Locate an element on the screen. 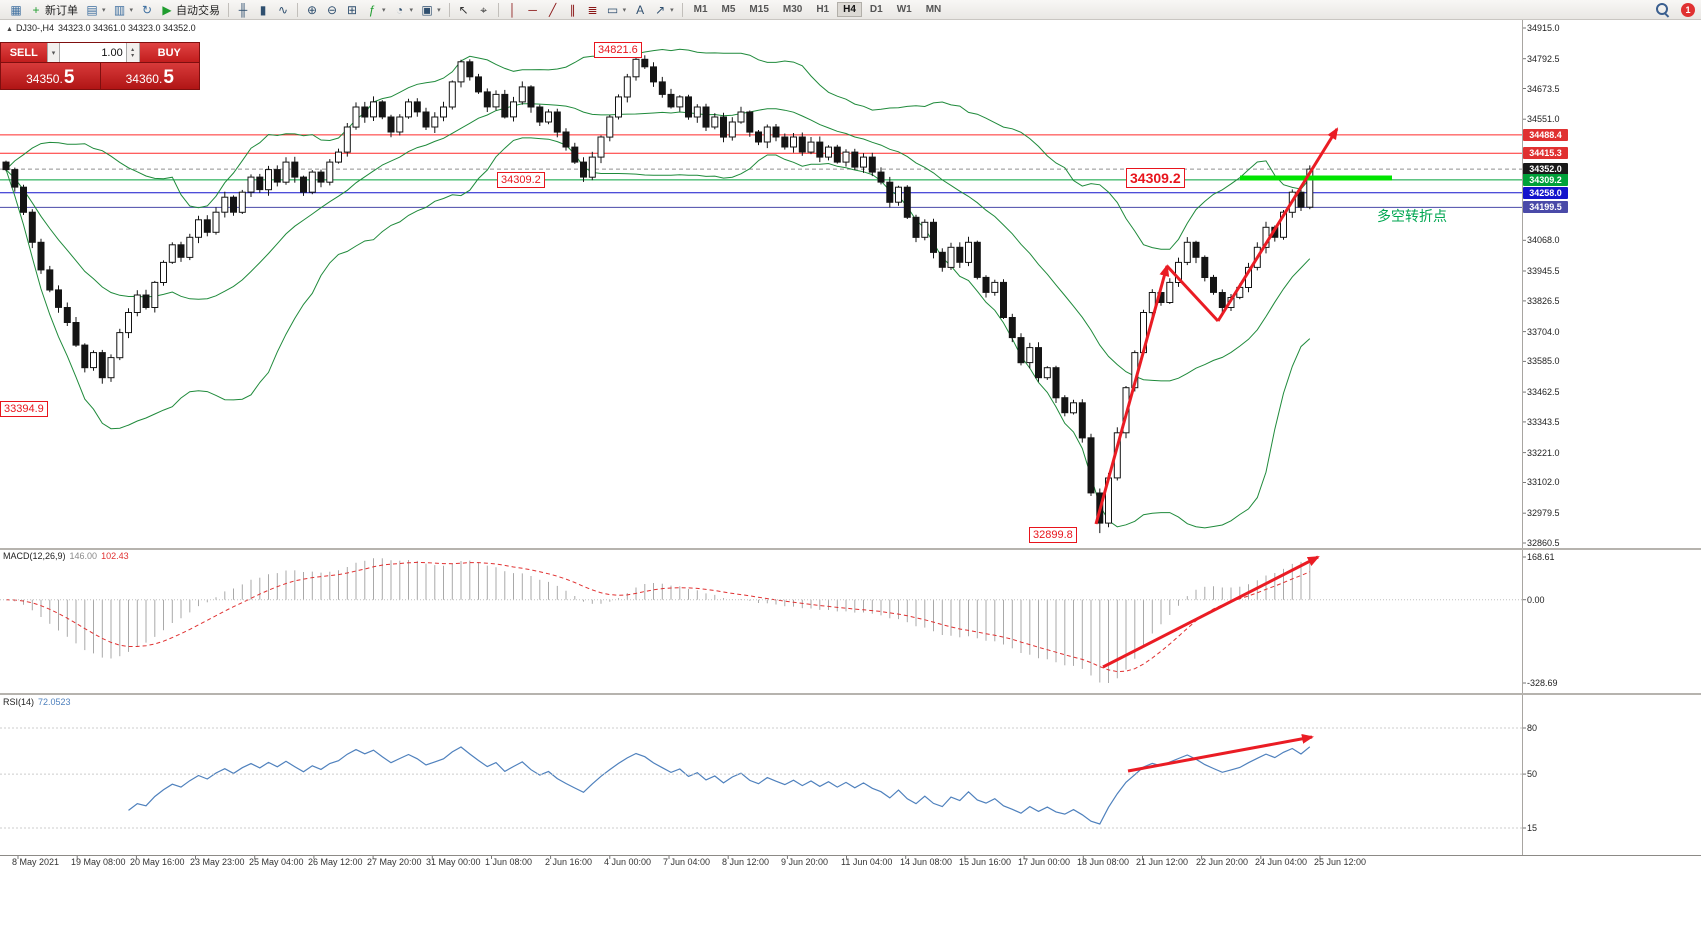  price-axis-label: 34673.5 is located at coordinates (1543, 89).